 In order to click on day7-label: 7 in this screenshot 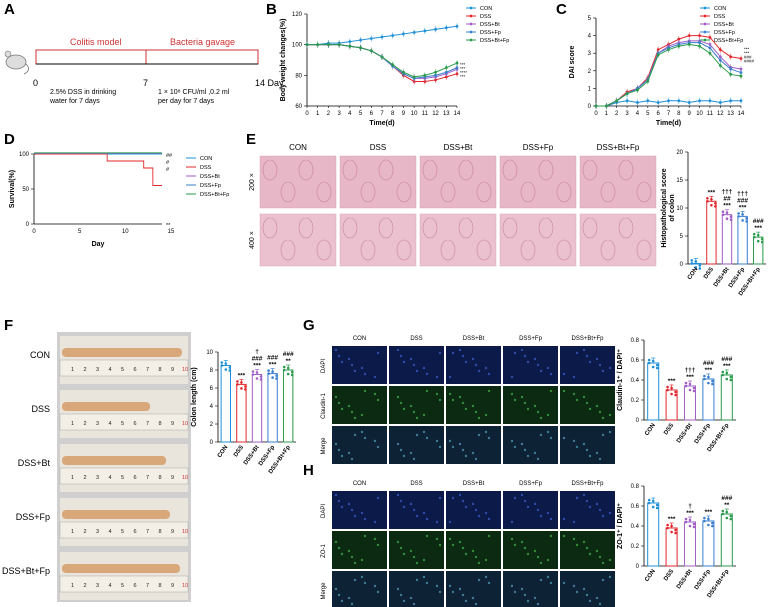, I will do `click(145, 83)`.